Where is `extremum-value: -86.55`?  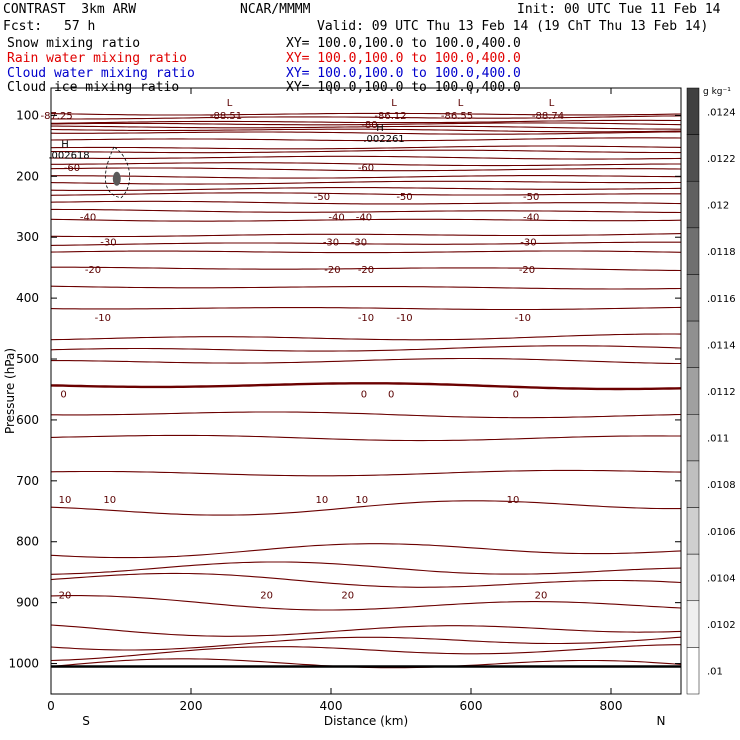 extremum-value: -86.55 is located at coordinates (457, 116).